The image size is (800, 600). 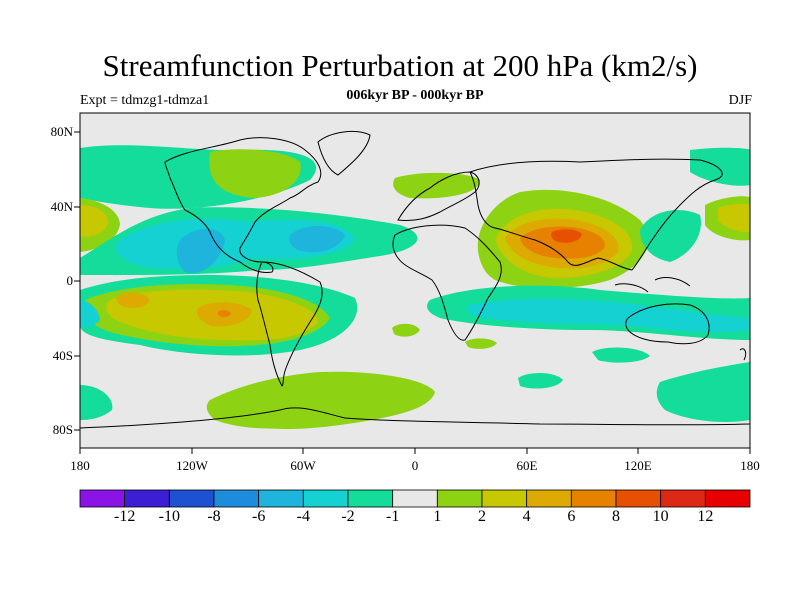 What do you see at coordinates (62, 429) in the screenshot?
I see `lat-tick-label: 80S` at bounding box center [62, 429].